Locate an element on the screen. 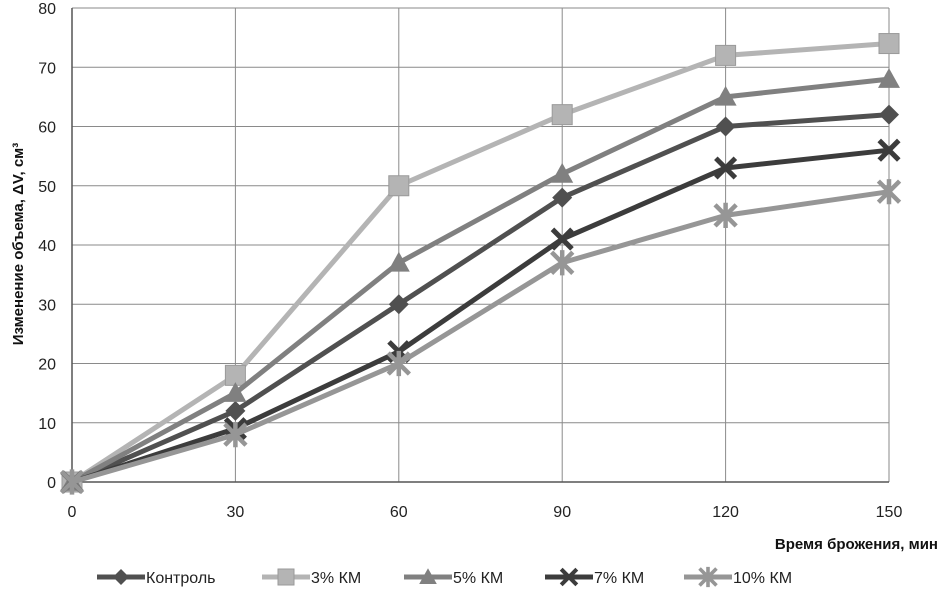 The height and width of the screenshot is (598, 943). y-tick-label: 50 is located at coordinates (47, 187).